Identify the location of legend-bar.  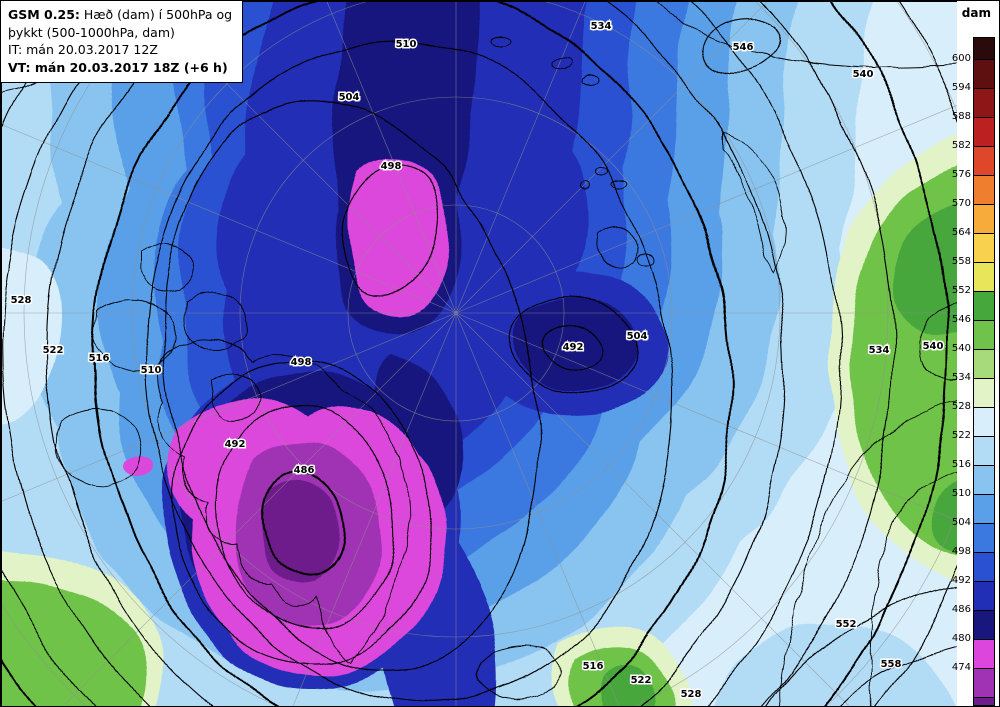
(984, 371).